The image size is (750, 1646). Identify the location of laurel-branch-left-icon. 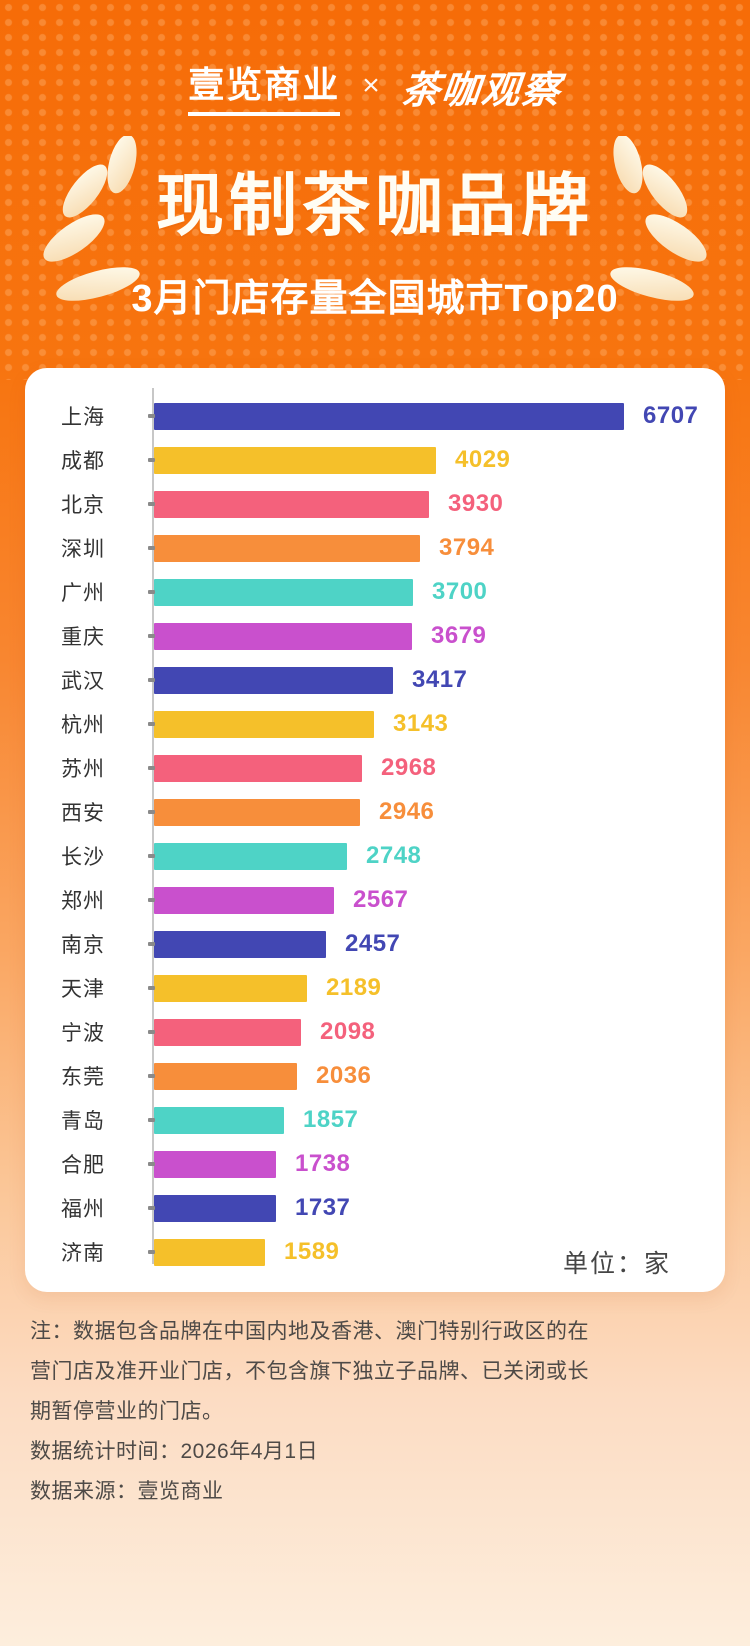
(91, 218).